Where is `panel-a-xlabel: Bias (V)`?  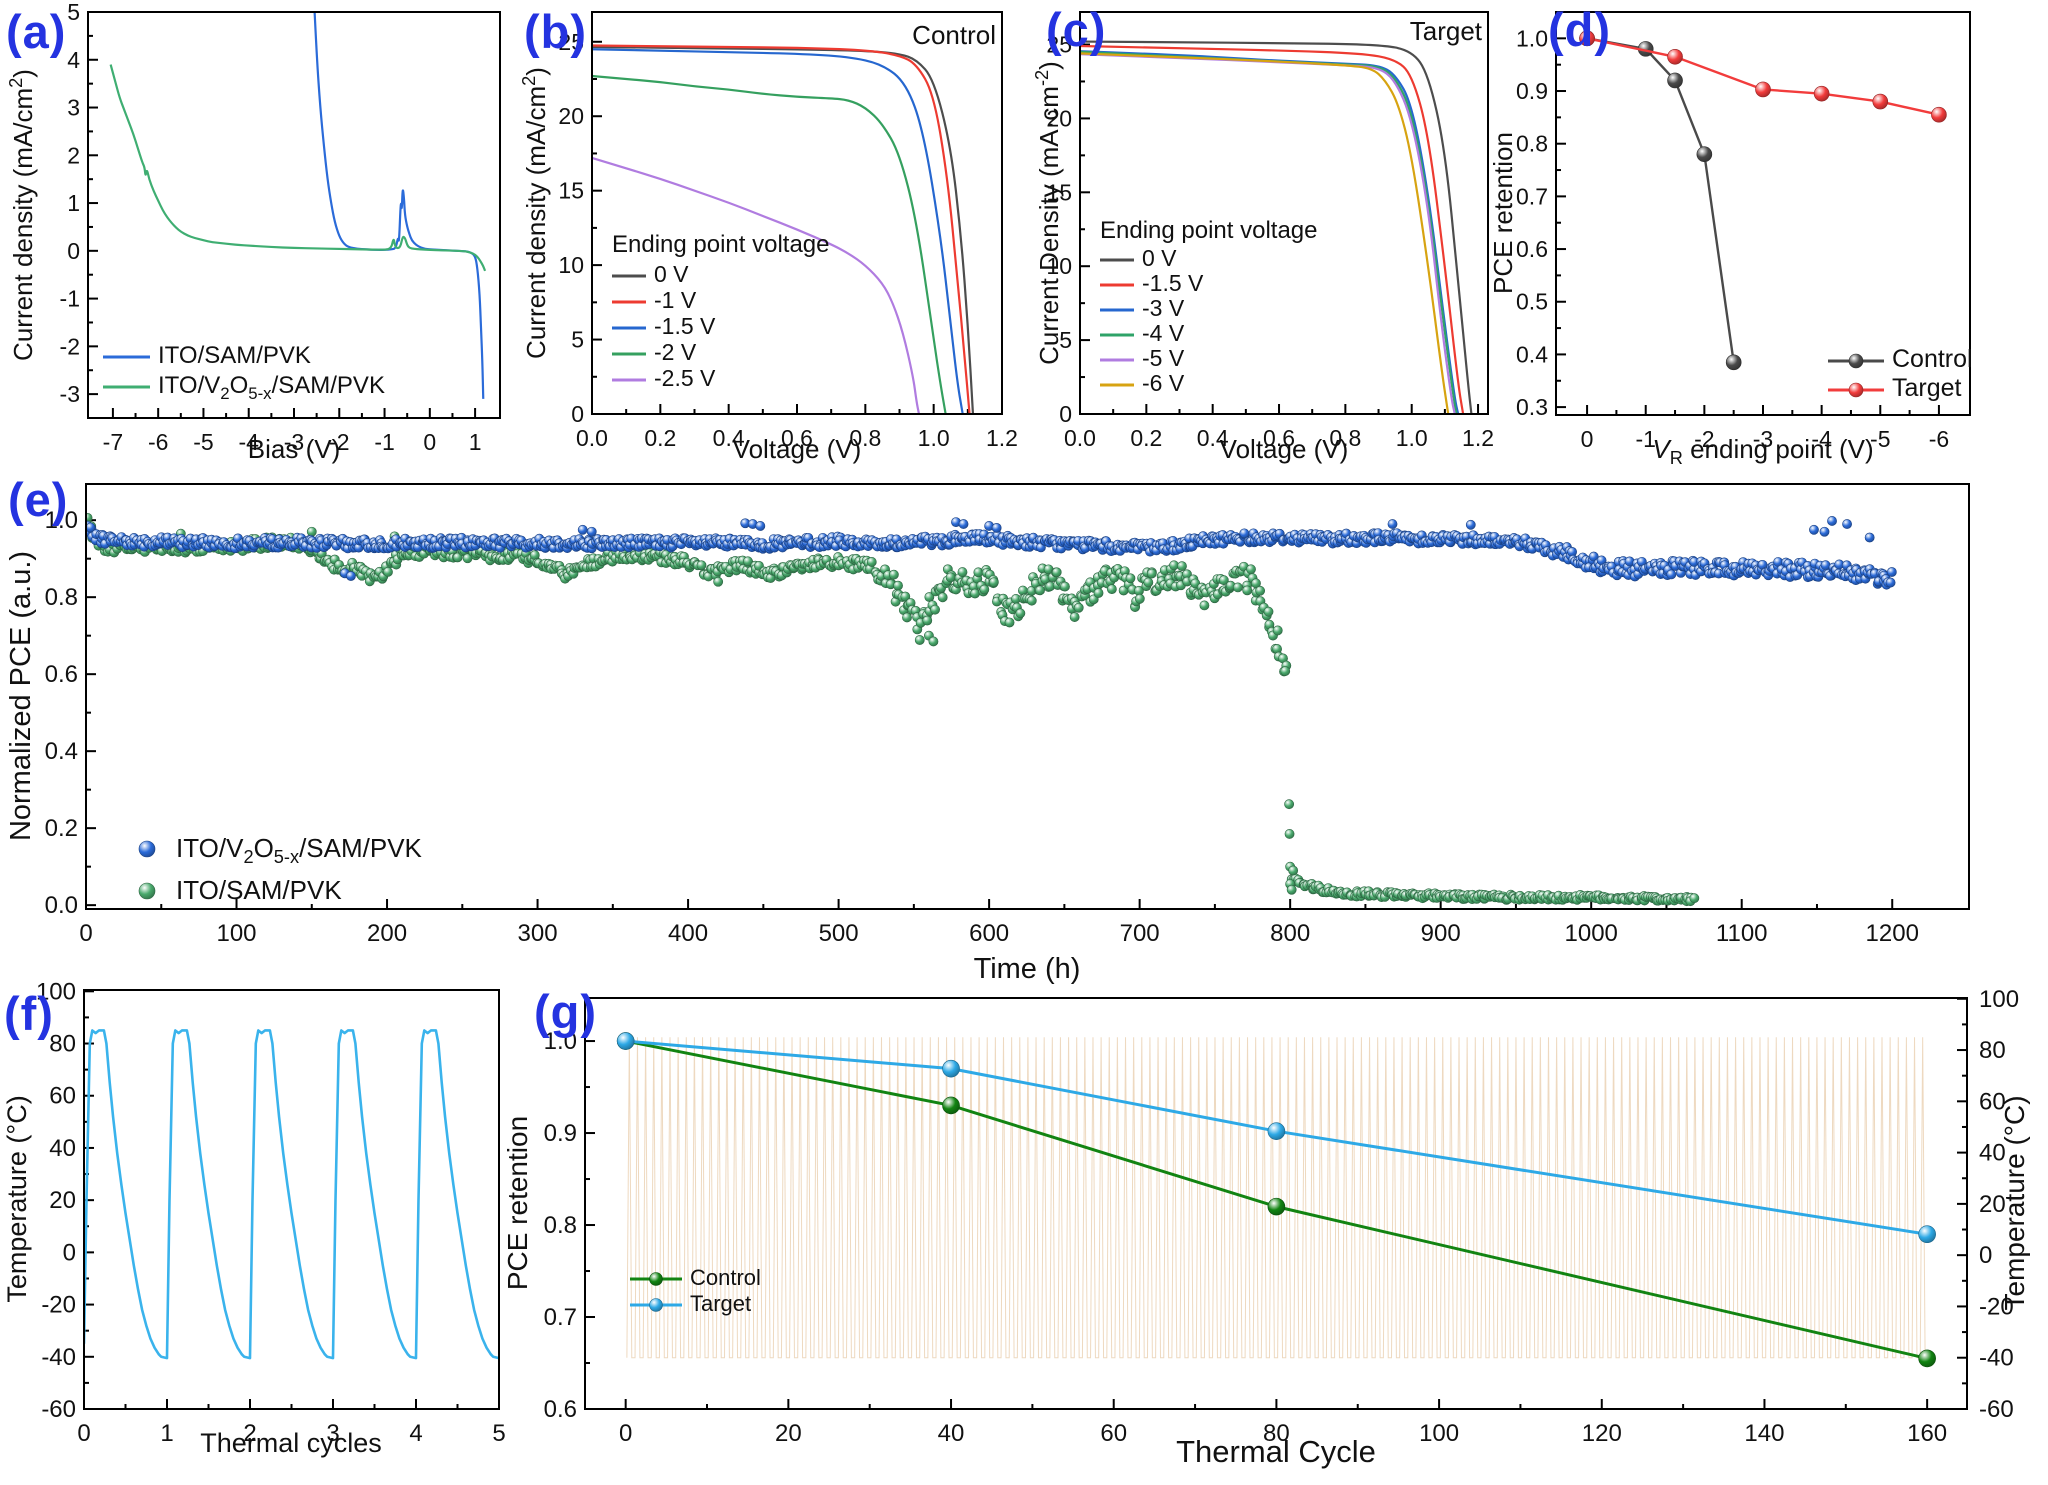
panel-a-xlabel: Bias (V) is located at coordinates (294, 449).